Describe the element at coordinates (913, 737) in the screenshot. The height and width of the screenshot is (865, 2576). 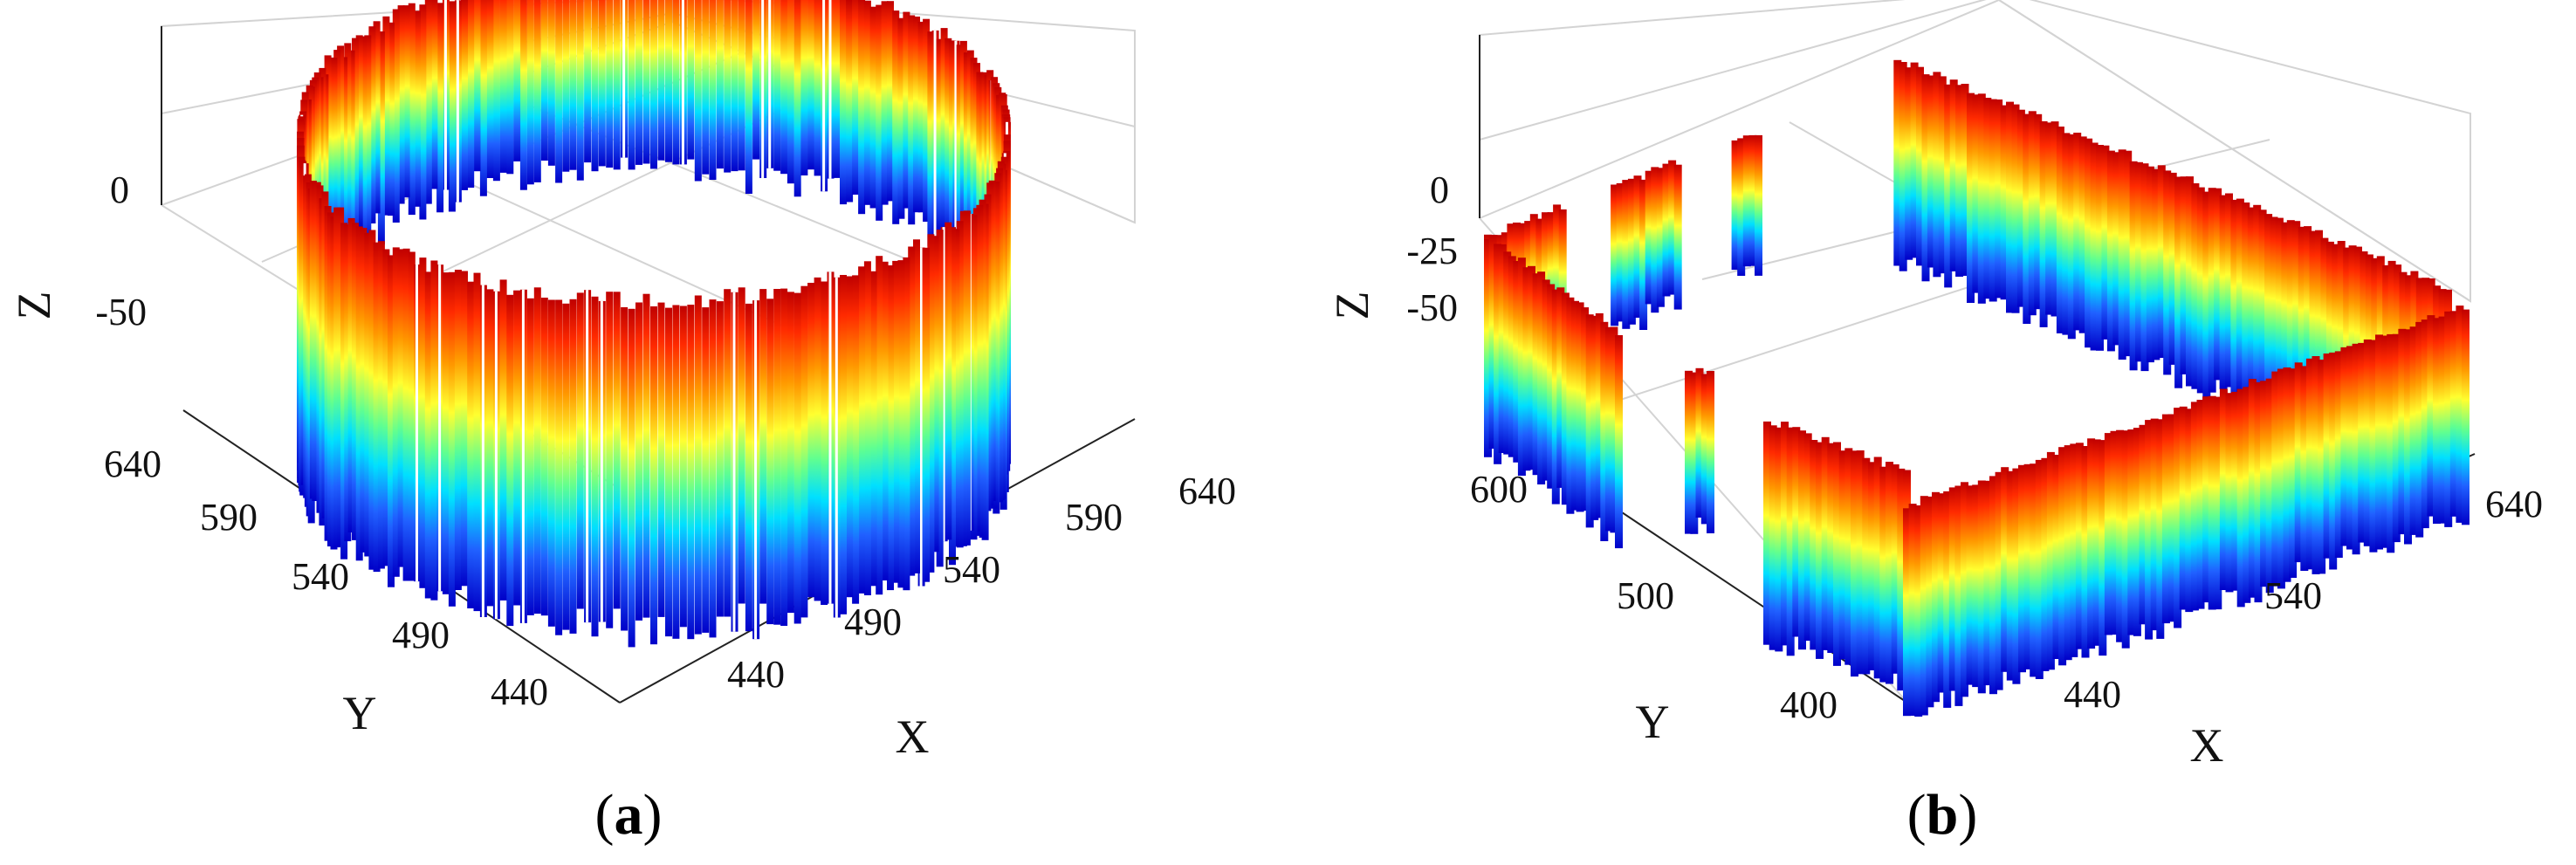
I see `panel-a-x-label: X` at that location.